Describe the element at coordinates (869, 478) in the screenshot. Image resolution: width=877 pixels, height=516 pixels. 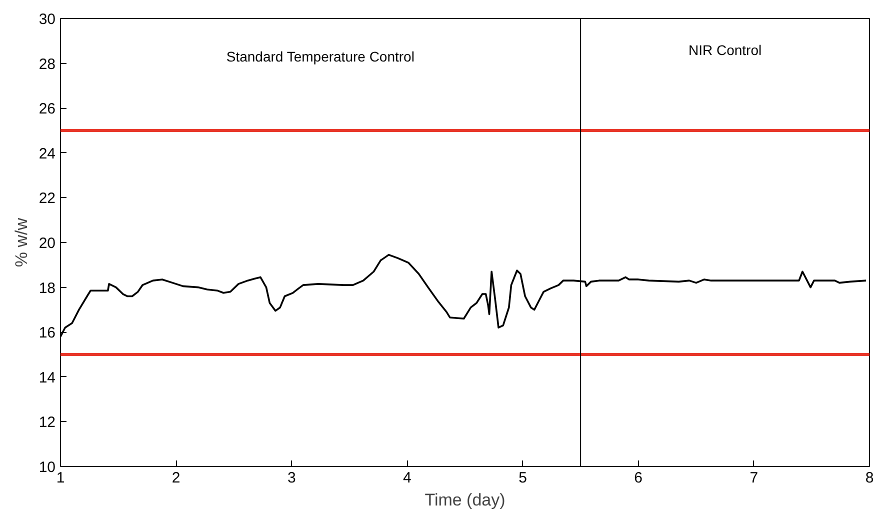
I see `x-tick-label: 8` at that location.